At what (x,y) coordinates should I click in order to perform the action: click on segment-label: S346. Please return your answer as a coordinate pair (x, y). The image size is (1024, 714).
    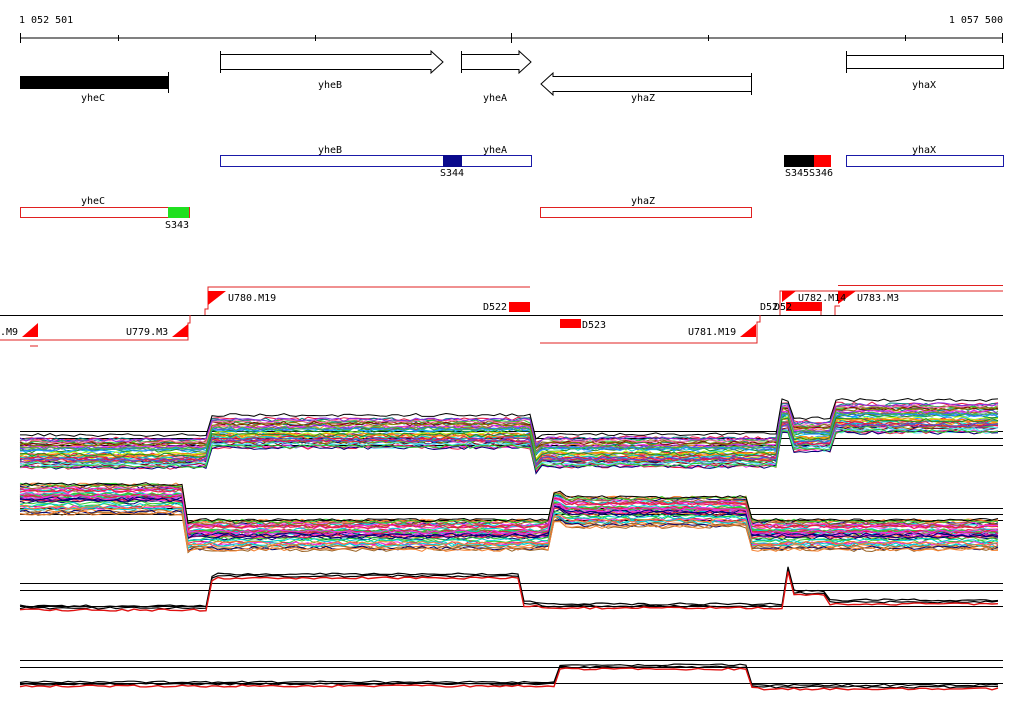
    Looking at the image, I should click on (821, 173).